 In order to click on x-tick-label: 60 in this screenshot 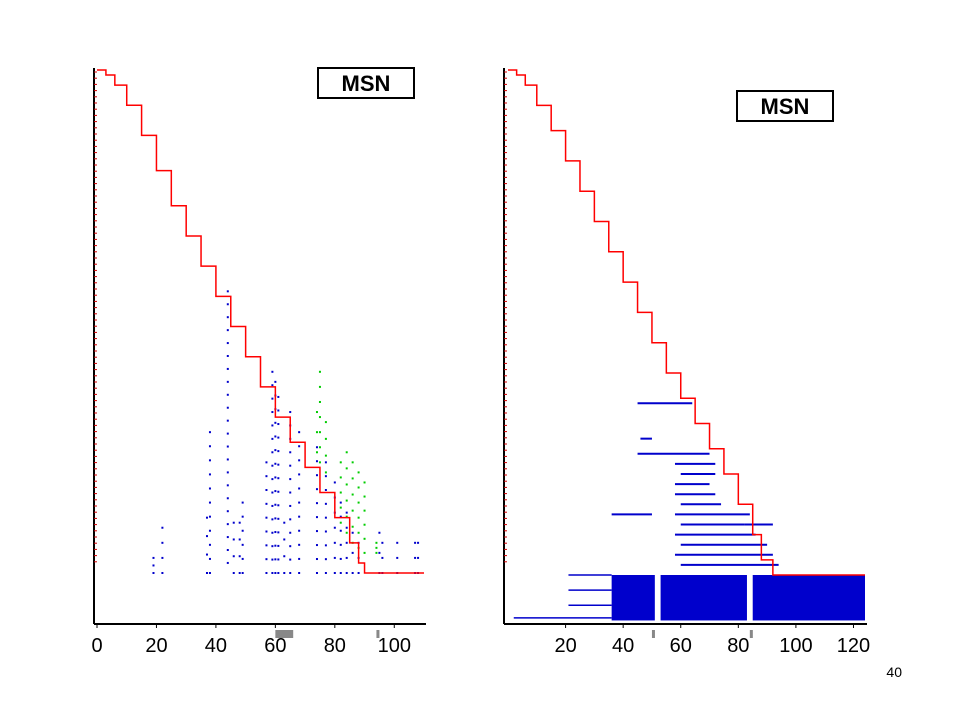, I will do `click(275, 646)`.